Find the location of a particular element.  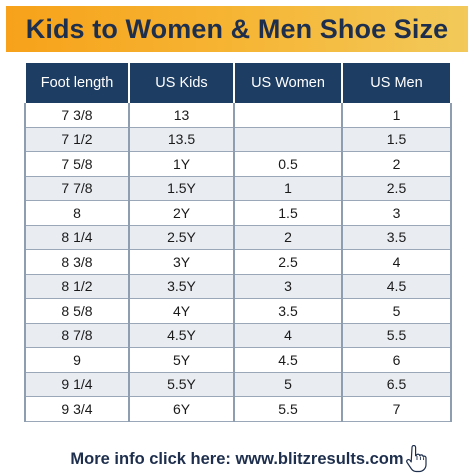

cell-us-women: 1.5 is located at coordinates (288, 213).